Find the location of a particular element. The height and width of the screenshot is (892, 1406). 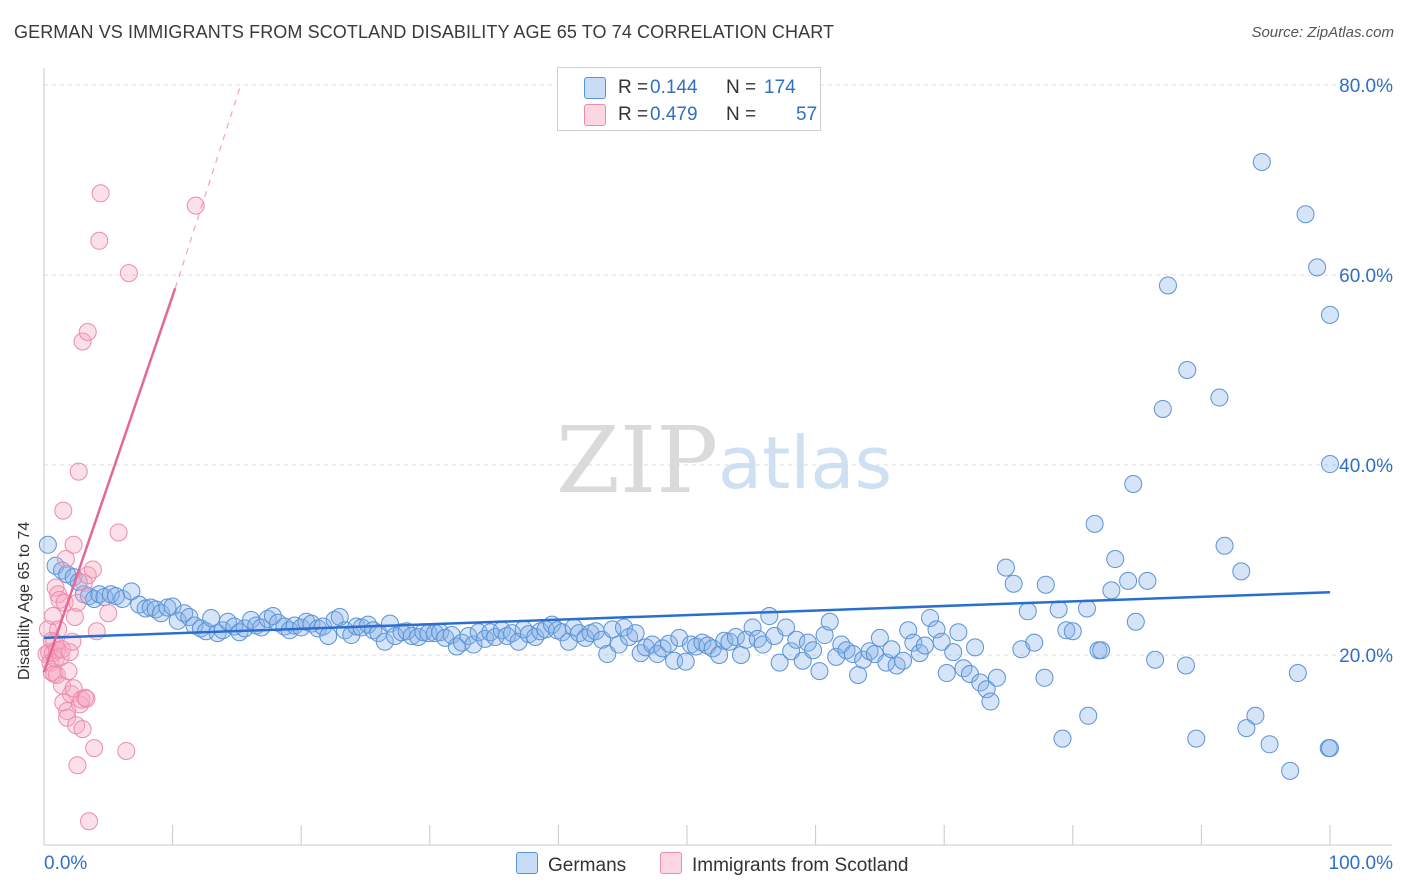

bottom-legend-label-scotland: Immigrants from Scotland is located at coordinates (800, 865).